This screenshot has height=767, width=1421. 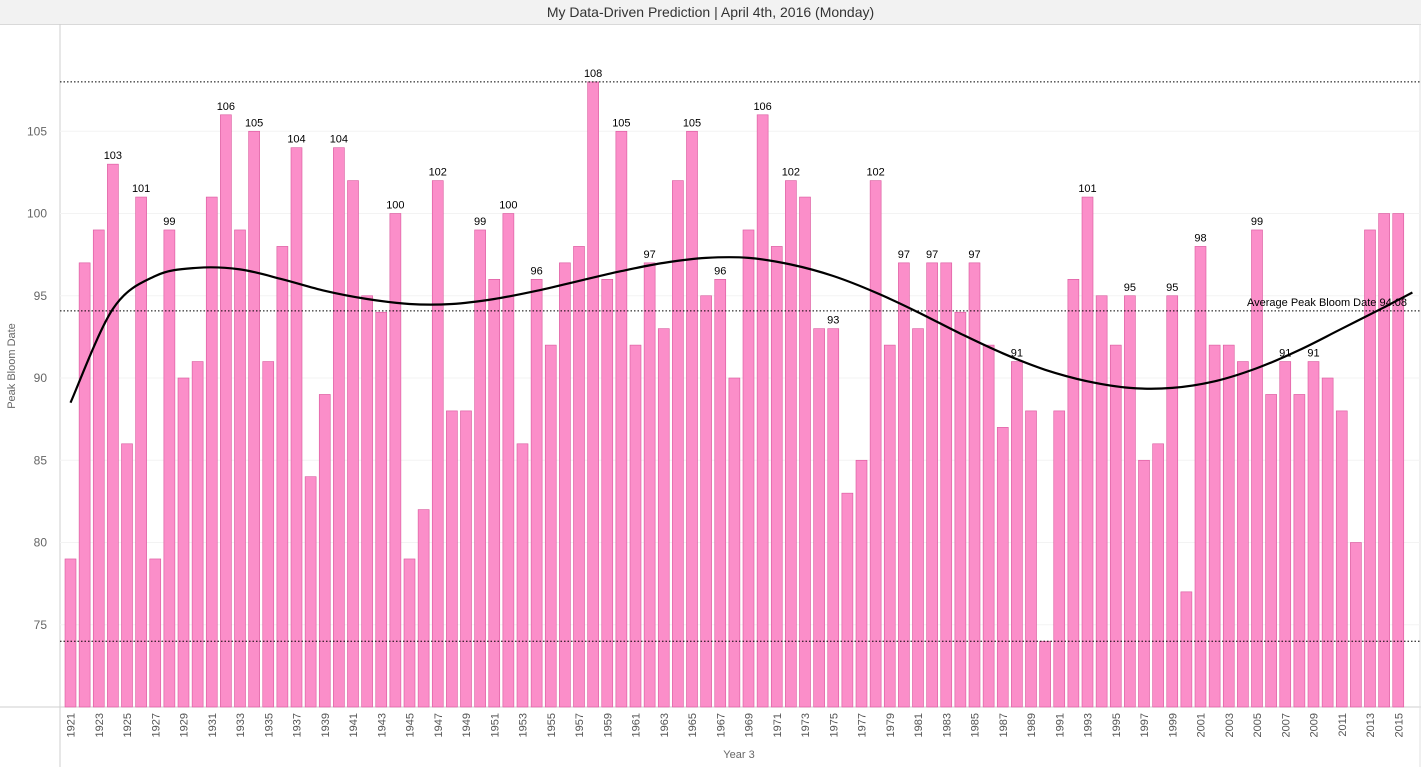 I want to click on bar-1999, so click(x=1172, y=501).